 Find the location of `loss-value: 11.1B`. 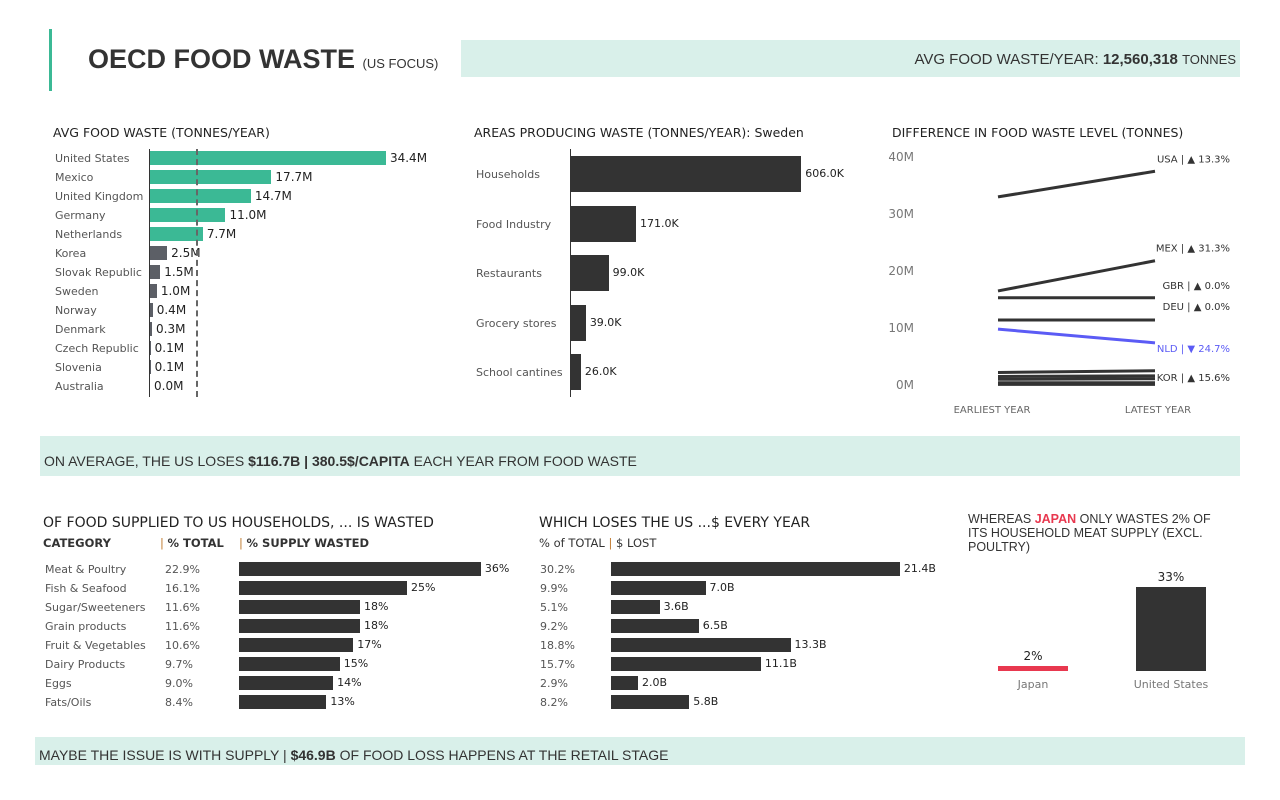

loss-value: 11.1B is located at coordinates (780, 663).